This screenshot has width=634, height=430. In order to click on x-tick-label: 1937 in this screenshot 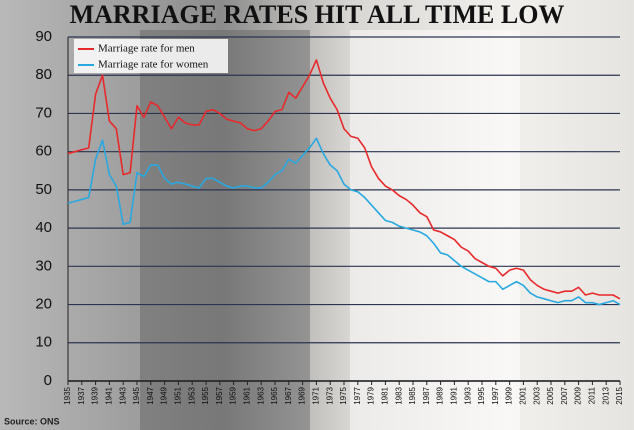, I will do `click(81, 395)`.